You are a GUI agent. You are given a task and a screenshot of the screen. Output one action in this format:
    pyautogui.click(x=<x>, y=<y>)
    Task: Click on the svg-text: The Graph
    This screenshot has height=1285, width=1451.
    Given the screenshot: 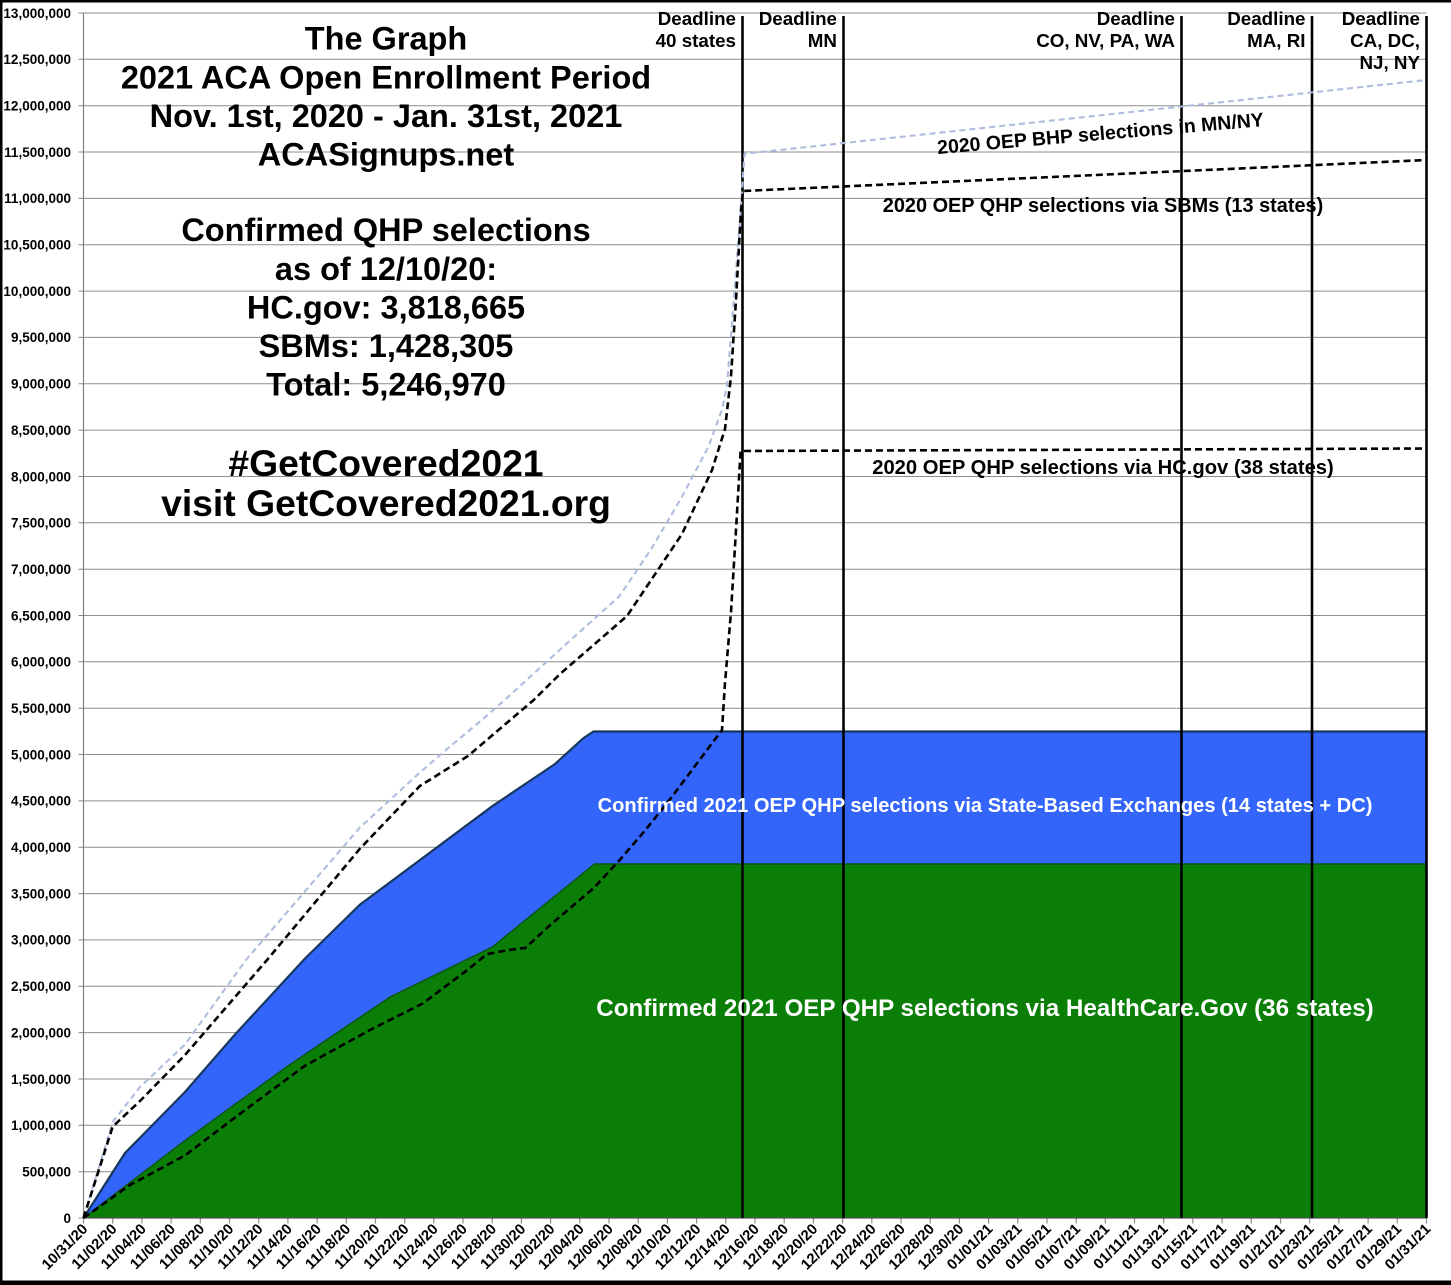 What is the action you would take?
    pyautogui.click(x=386, y=39)
    